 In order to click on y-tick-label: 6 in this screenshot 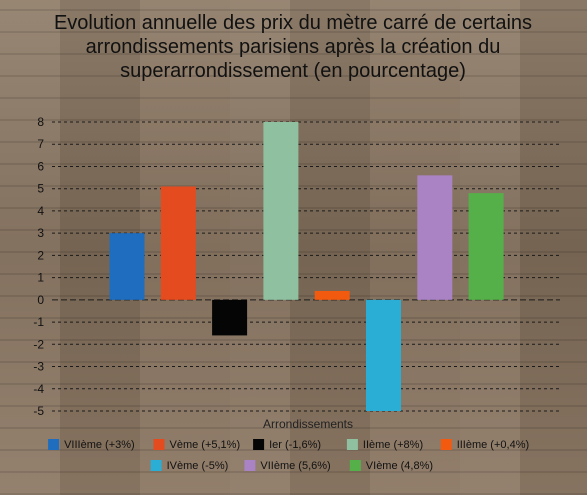, I will do `click(40, 166)`.